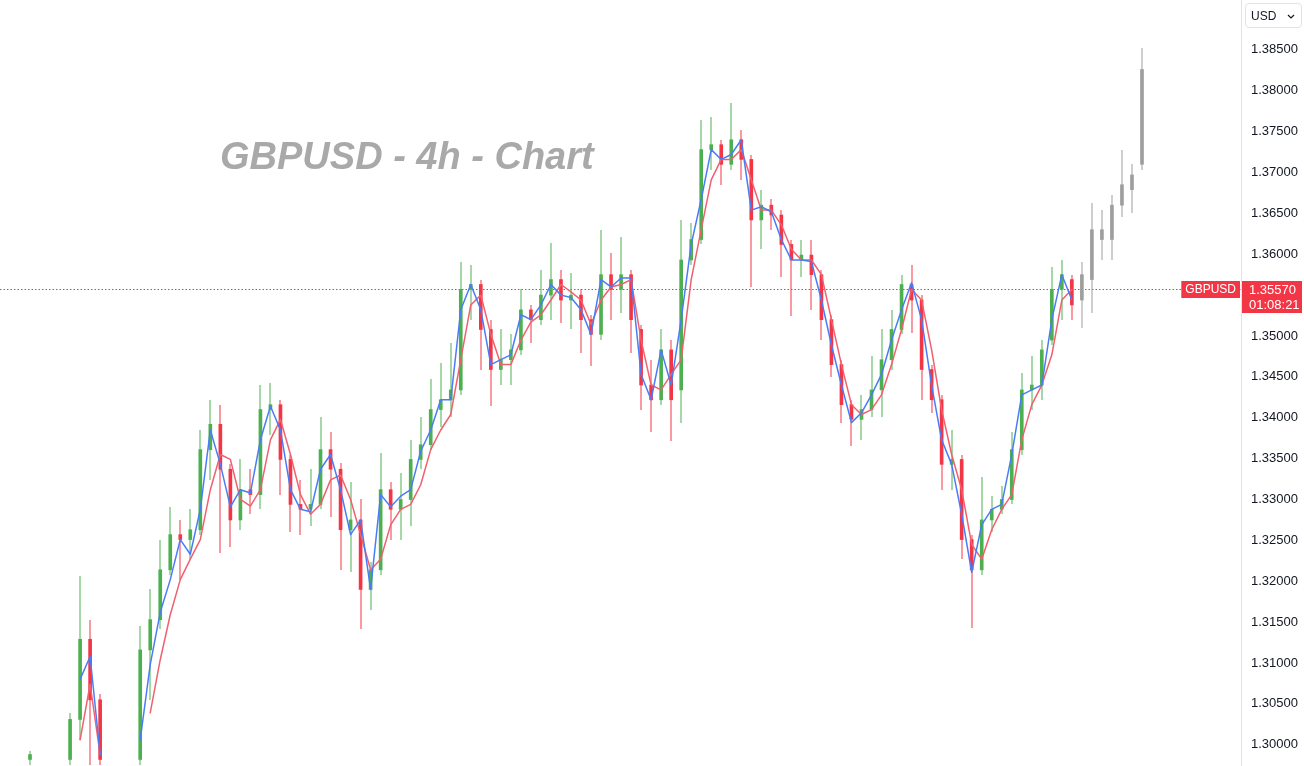 The image size is (1304, 766). Describe the element at coordinates (1274, 621) in the screenshot. I see `y-tick-label: 1.31500` at that location.